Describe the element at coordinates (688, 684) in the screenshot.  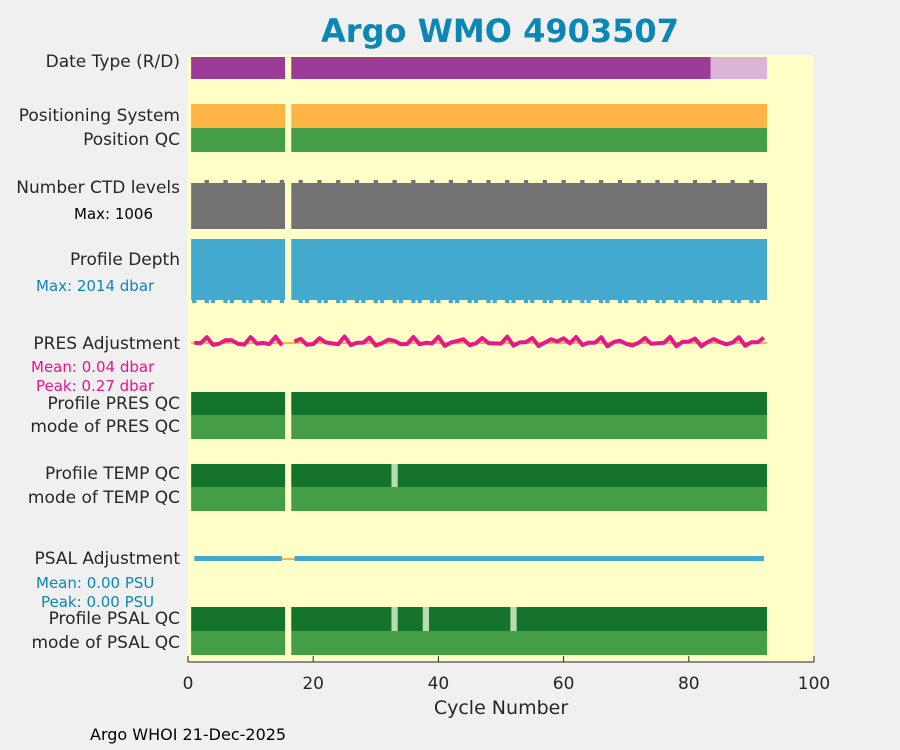
I see `x-tick-label-80: 80` at that location.